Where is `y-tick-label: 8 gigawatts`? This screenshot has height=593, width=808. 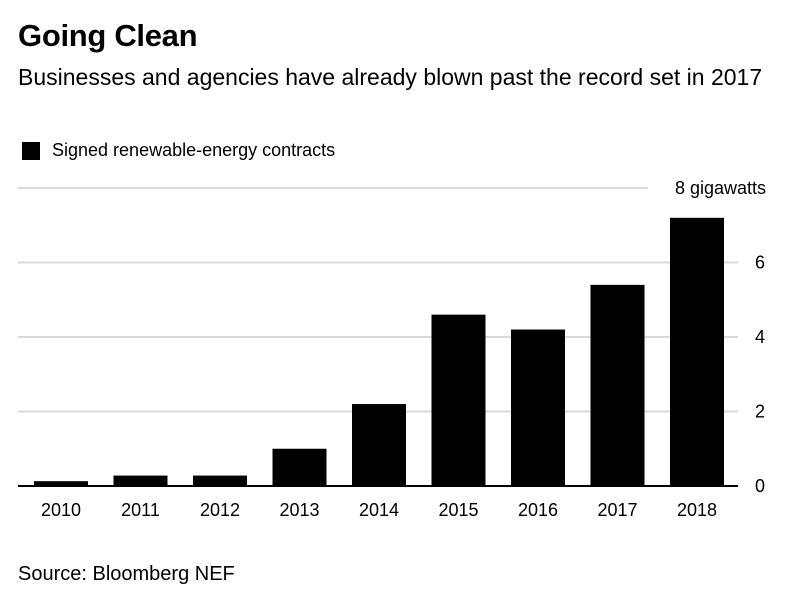
y-tick-label: 8 gigawatts is located at coordinates (720, 188).